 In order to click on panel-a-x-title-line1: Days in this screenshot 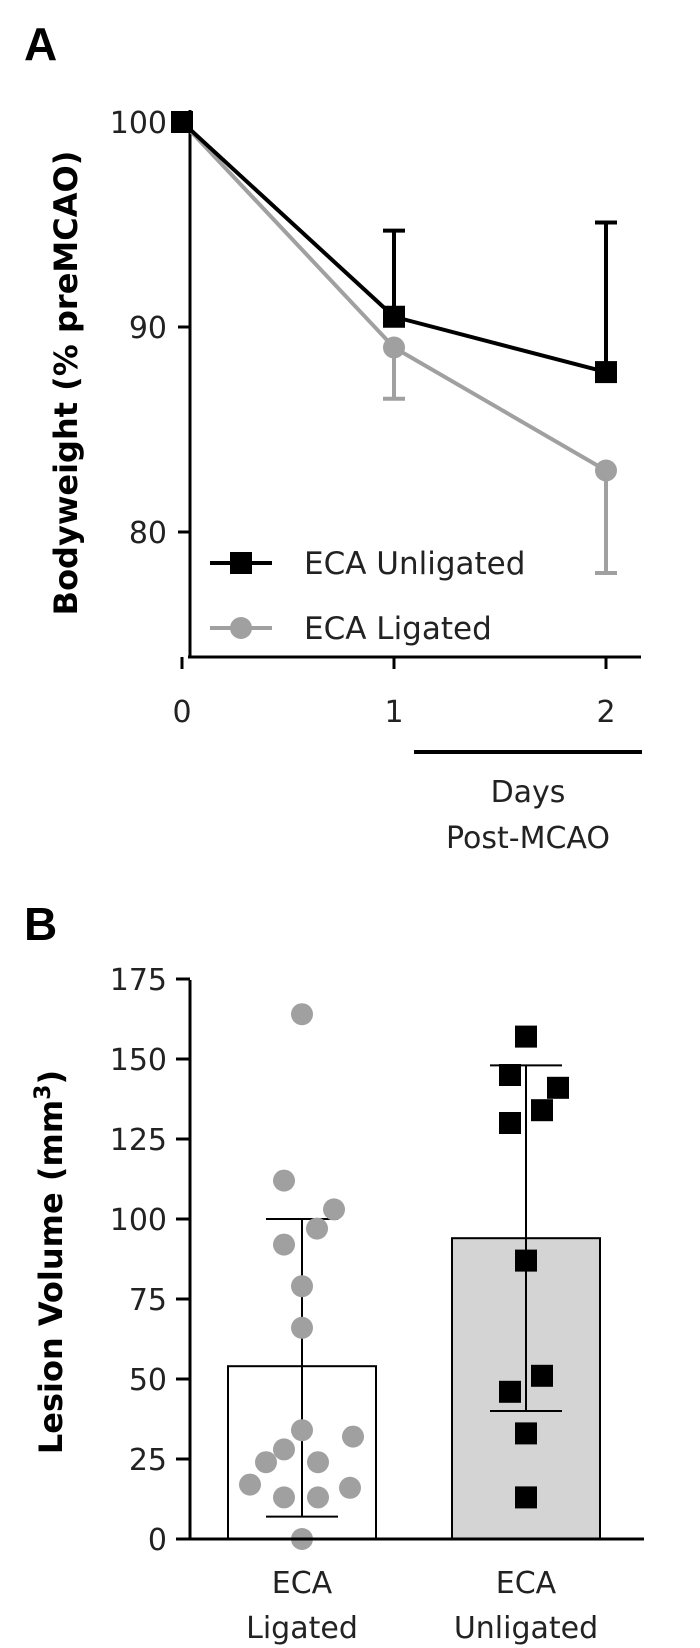, I will do `click(528, 792)`.